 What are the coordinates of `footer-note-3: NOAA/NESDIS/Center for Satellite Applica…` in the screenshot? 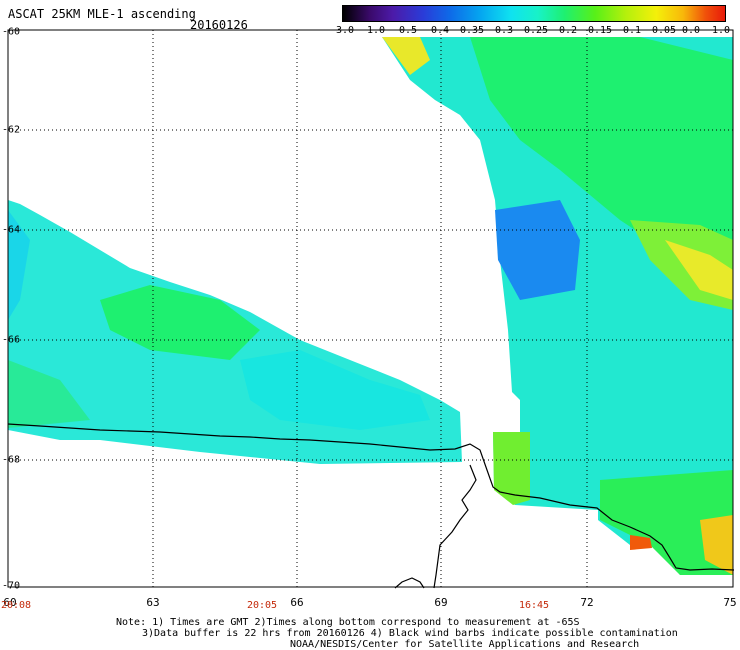 It's located at (465, 644).